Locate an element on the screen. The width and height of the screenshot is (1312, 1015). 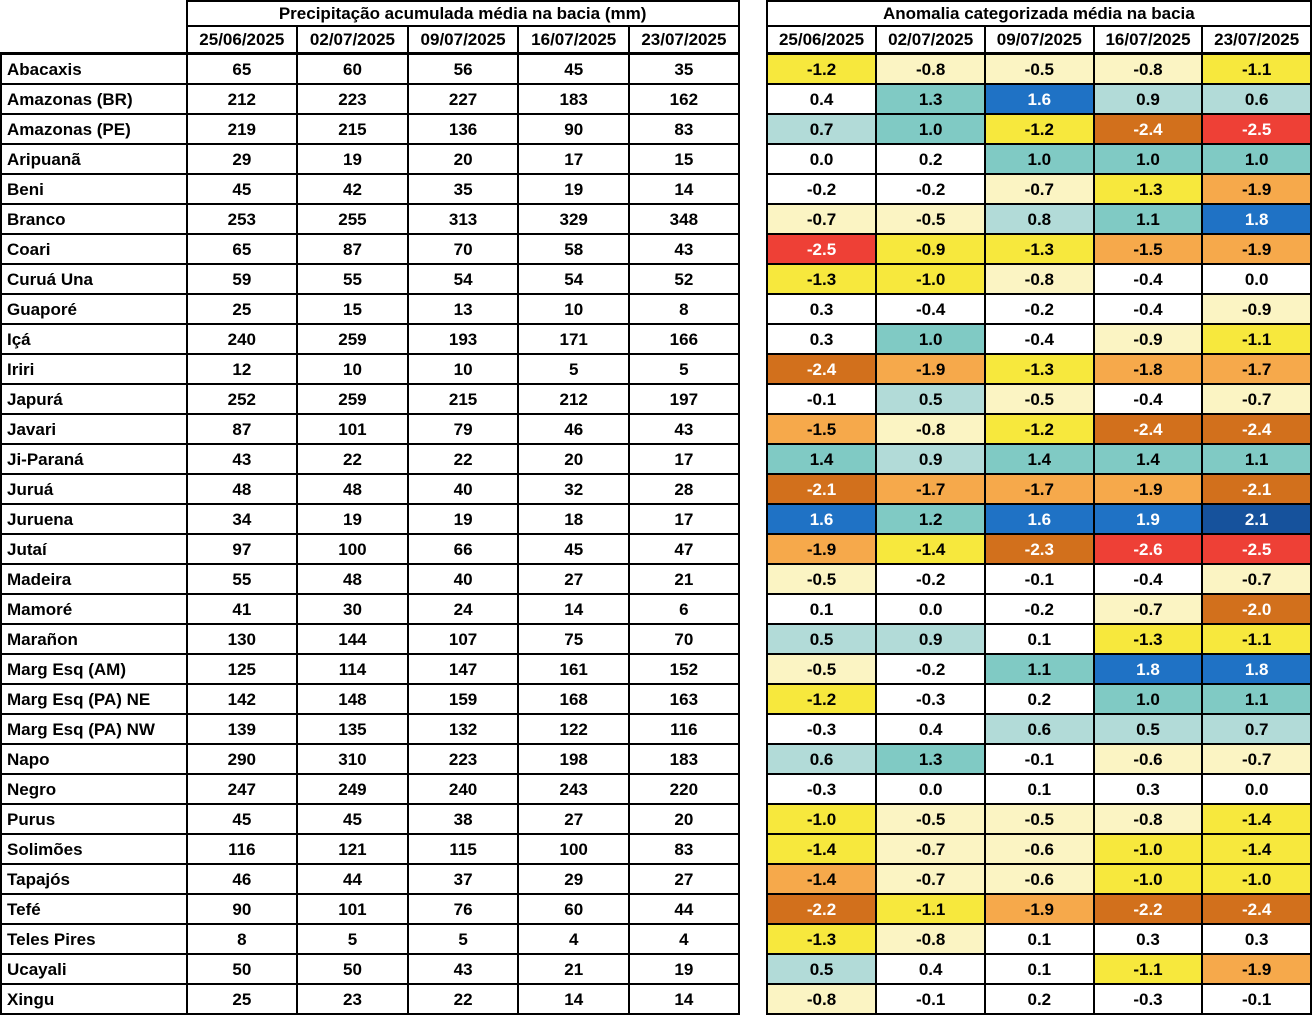
basin-label-cell: Juruá is located at coordinates (94, 489).